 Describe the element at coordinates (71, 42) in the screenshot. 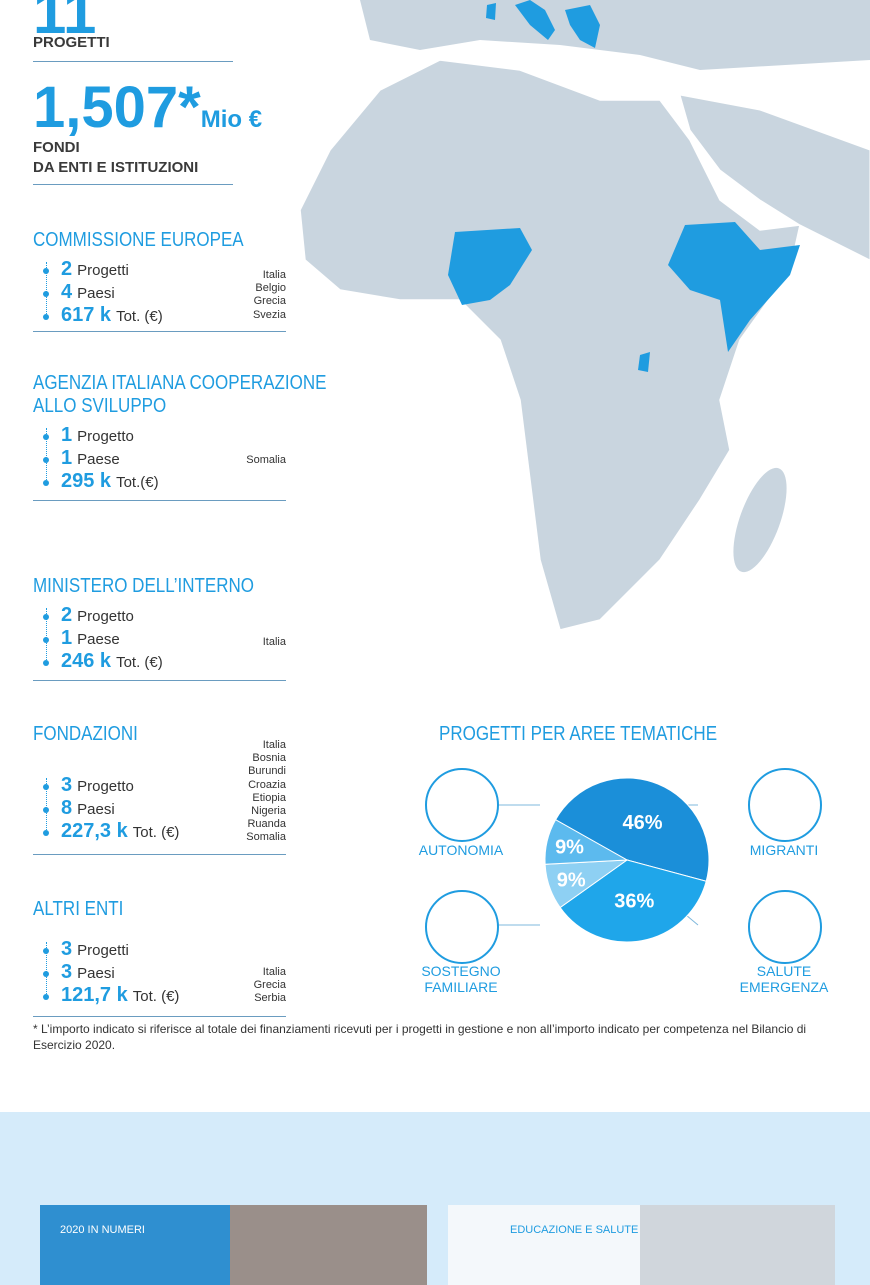

I see `projects-label: PROGETTI` at that location.